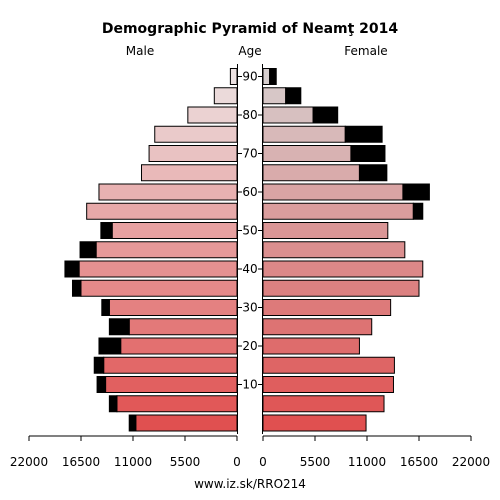  What do you see at coordinates (315, 462) in the screenshot?
I see `female-x-tick-label-5500: 5500` at bounding box center [315, 462].